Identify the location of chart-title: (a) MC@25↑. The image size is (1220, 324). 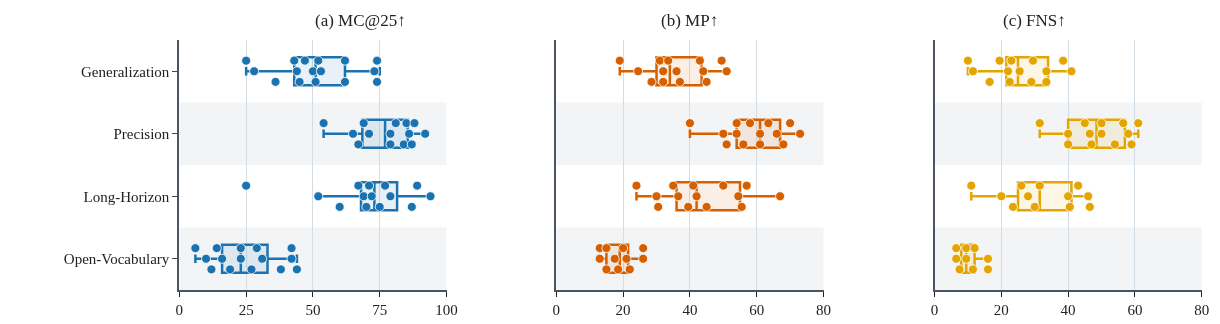
(360, 20).